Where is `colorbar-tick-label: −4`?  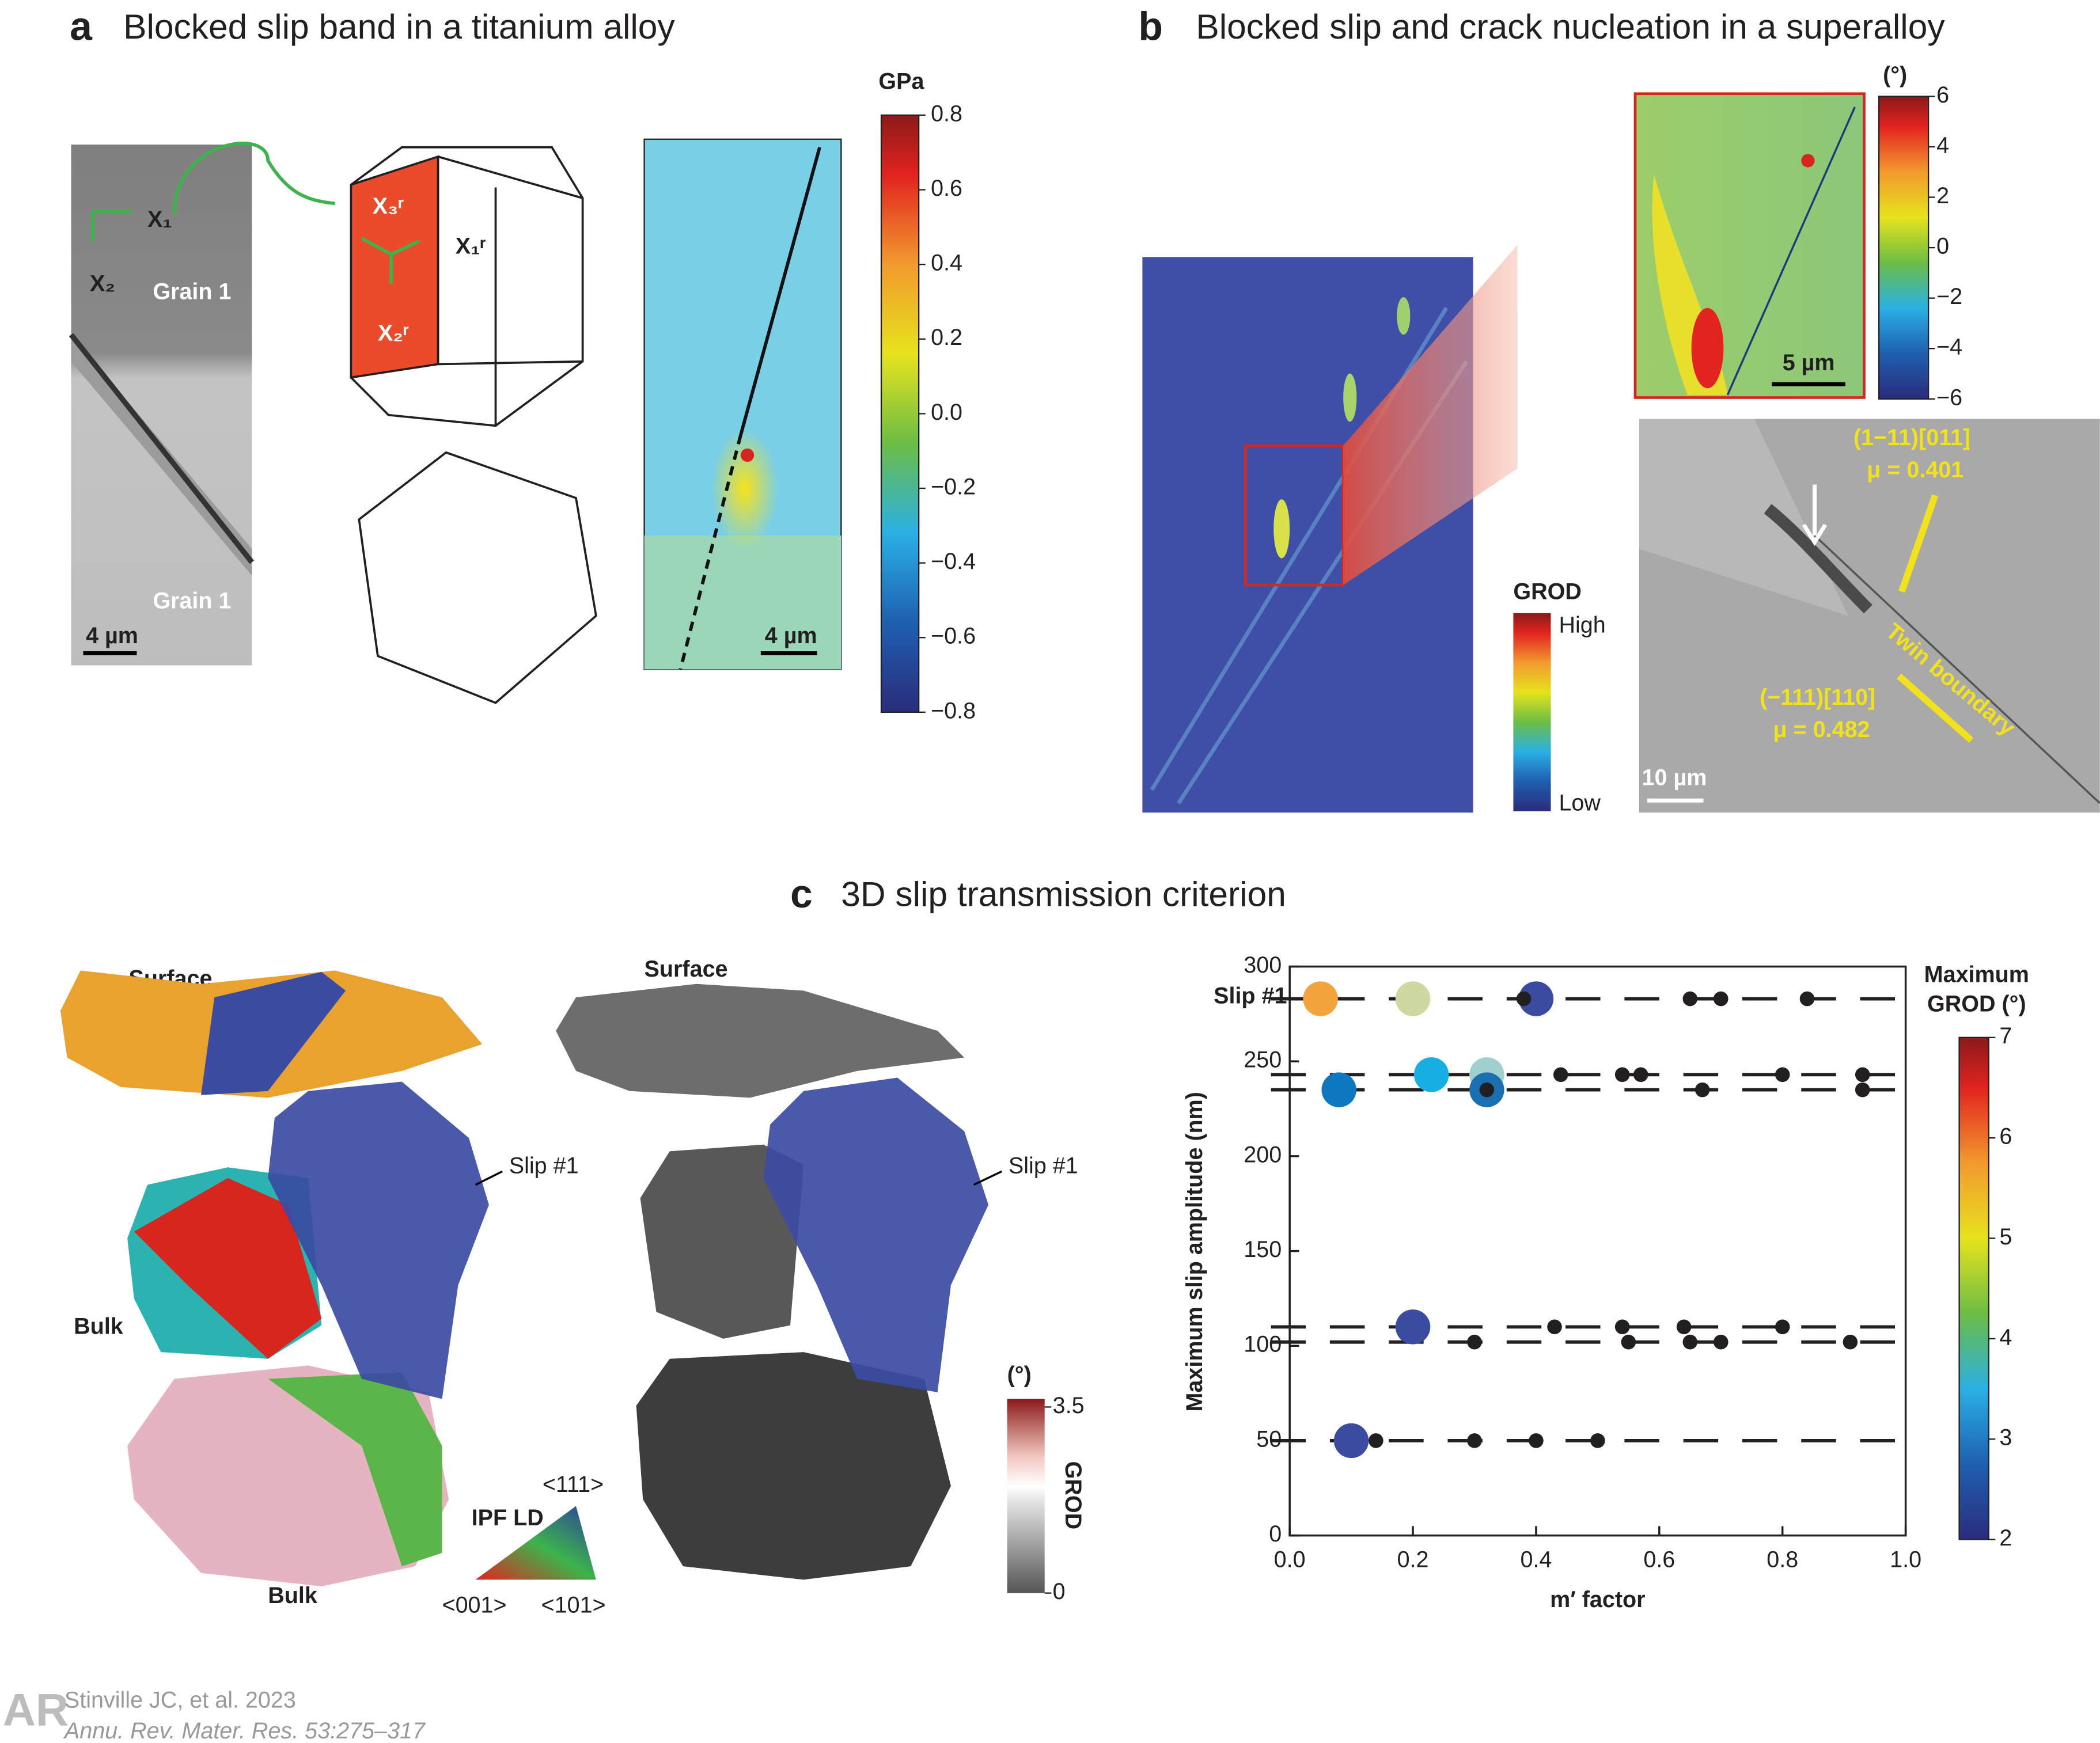 colorbar-tick-label: −4 is located at coordinates (1949, 347).